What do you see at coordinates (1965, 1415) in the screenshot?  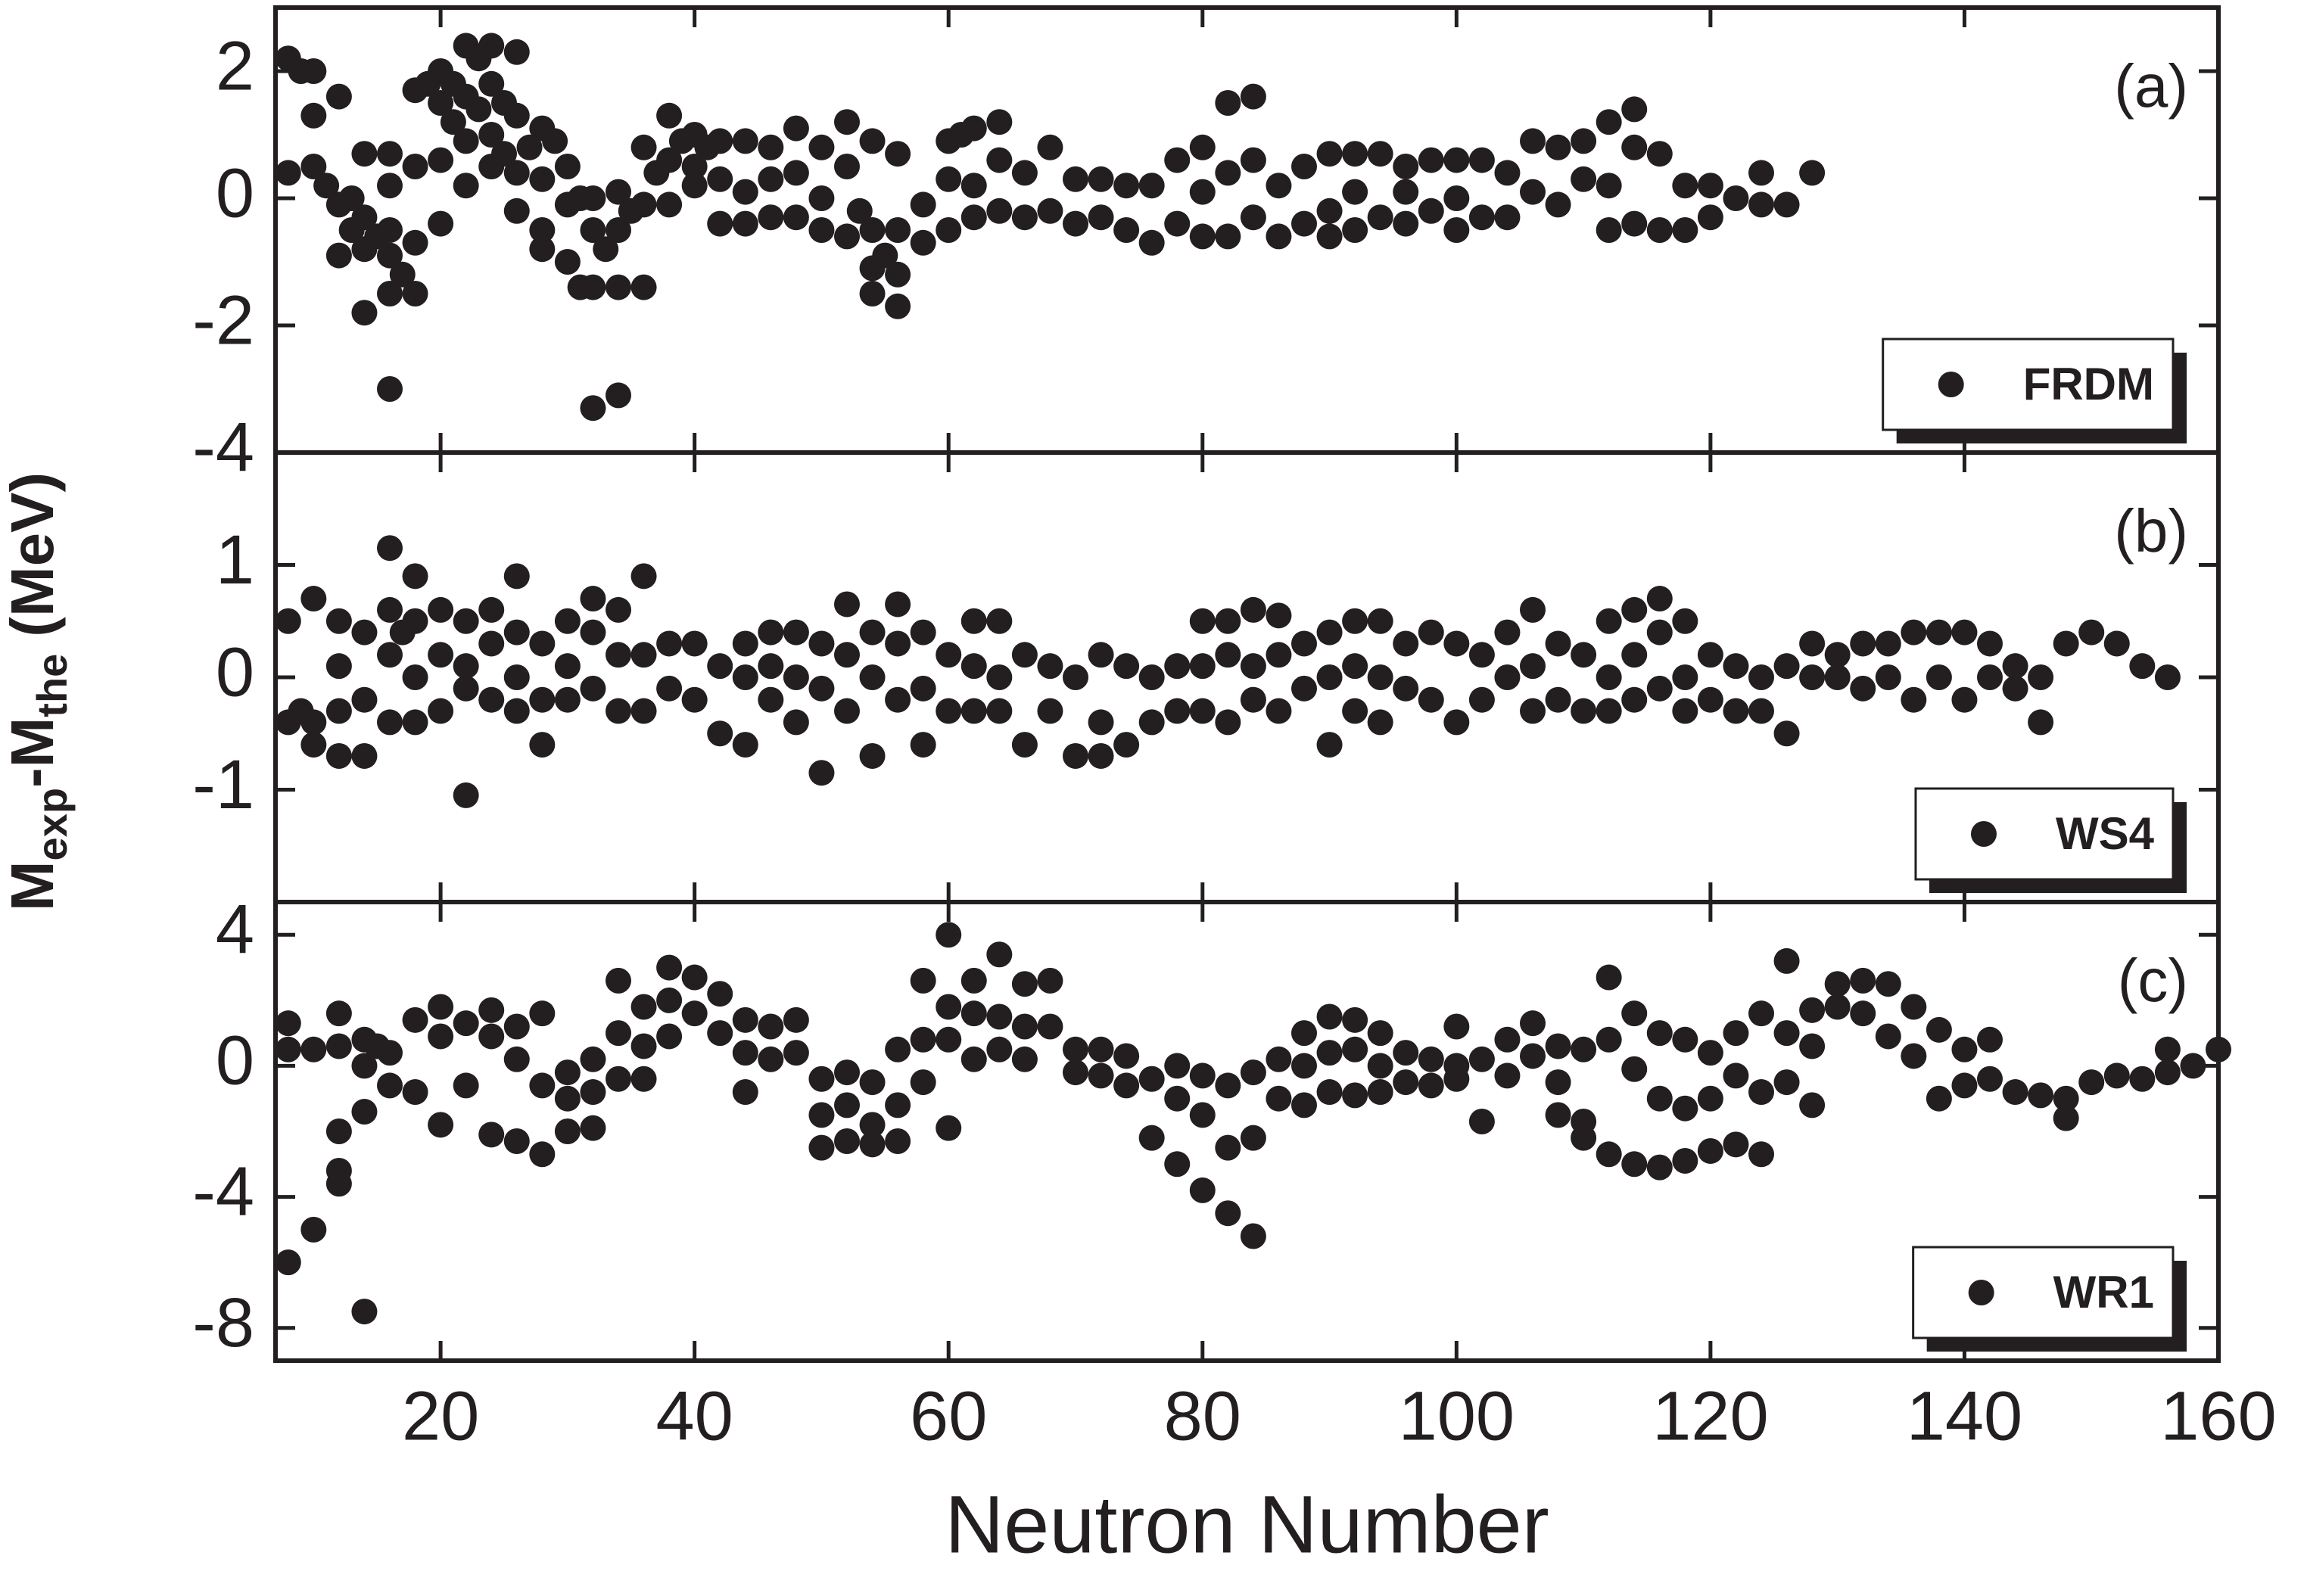 I see `x-tick-label: 140` at bounding box center [1965, 1415].